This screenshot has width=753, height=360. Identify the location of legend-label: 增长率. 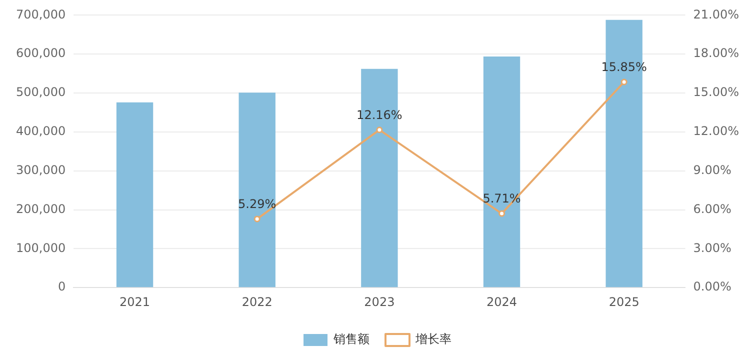
(433, 339).